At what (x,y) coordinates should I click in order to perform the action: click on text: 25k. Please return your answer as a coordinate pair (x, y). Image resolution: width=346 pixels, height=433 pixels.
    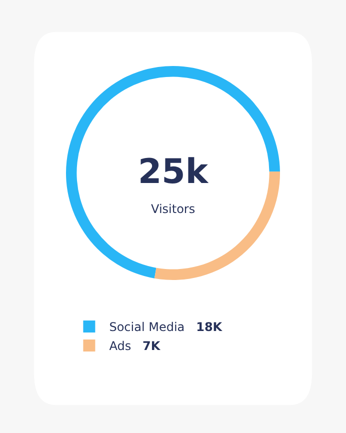
    Looking at the image, I should click on (174, 172).